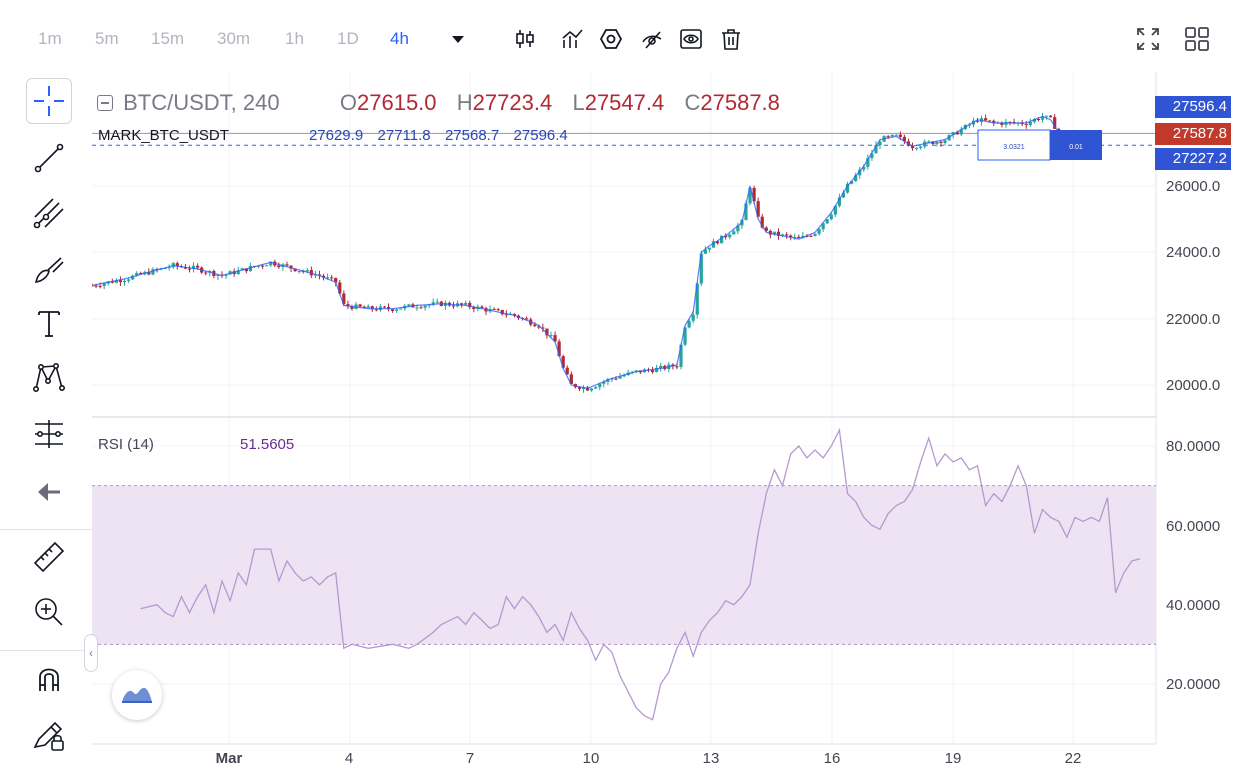 This screenshot has width=1248, height=775. I want to click on time-axis-label: 13, so click(711, 758).